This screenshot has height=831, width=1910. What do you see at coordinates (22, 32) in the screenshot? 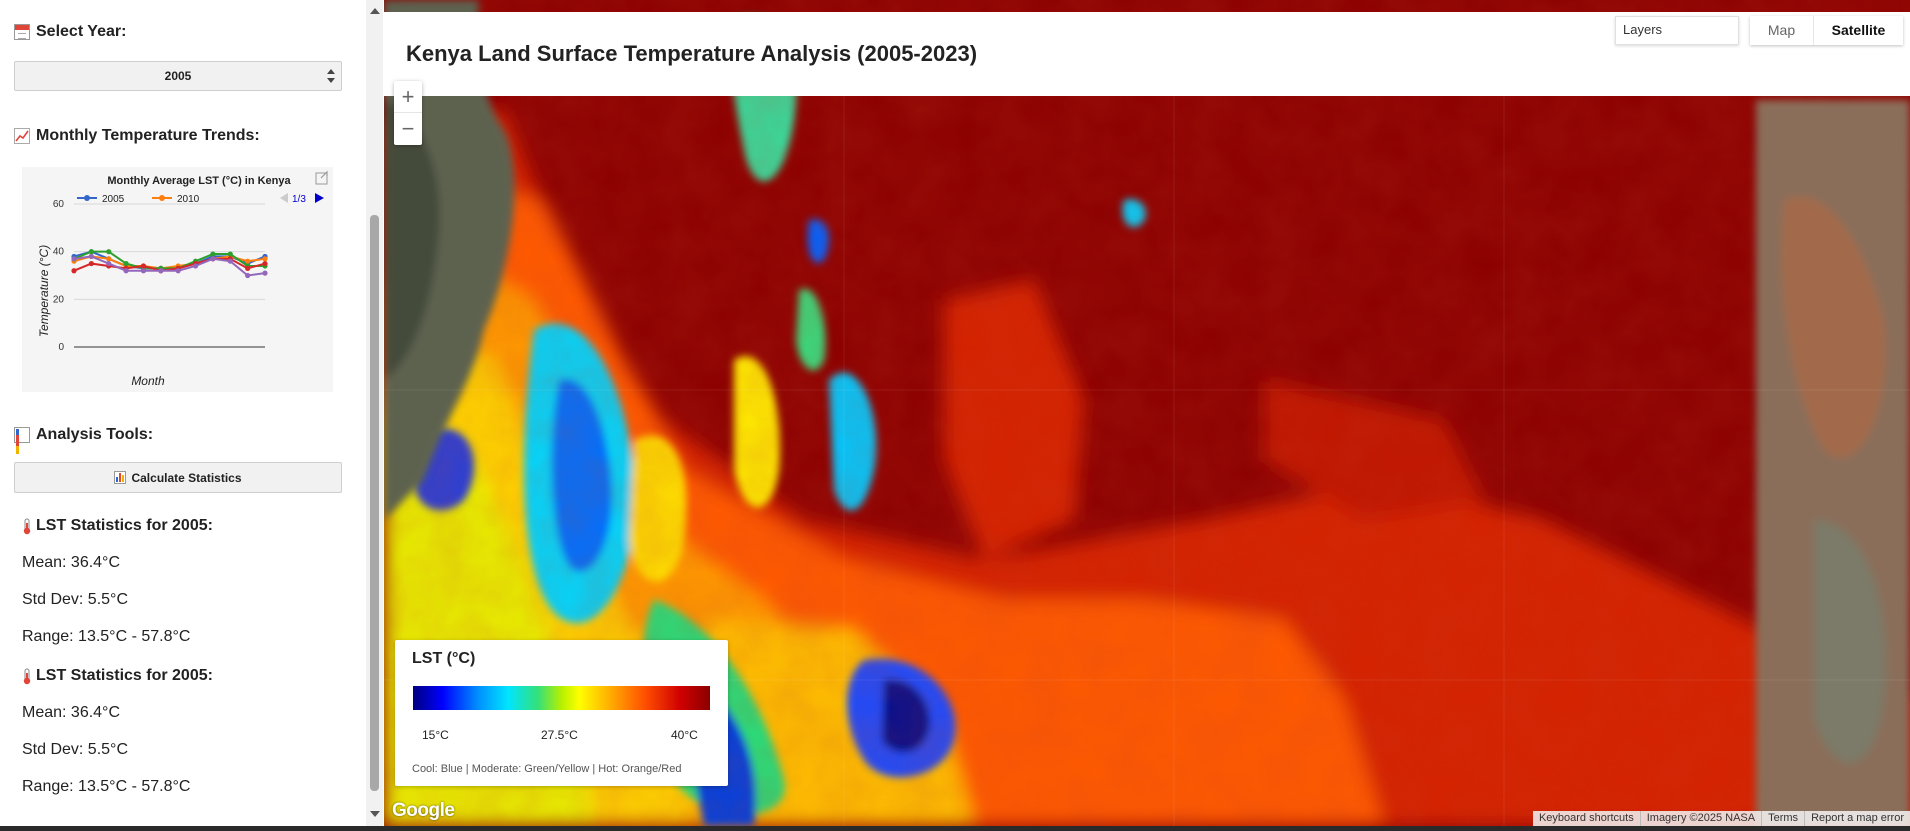
I see `calendar-icon` at bounding box center [22, 32].